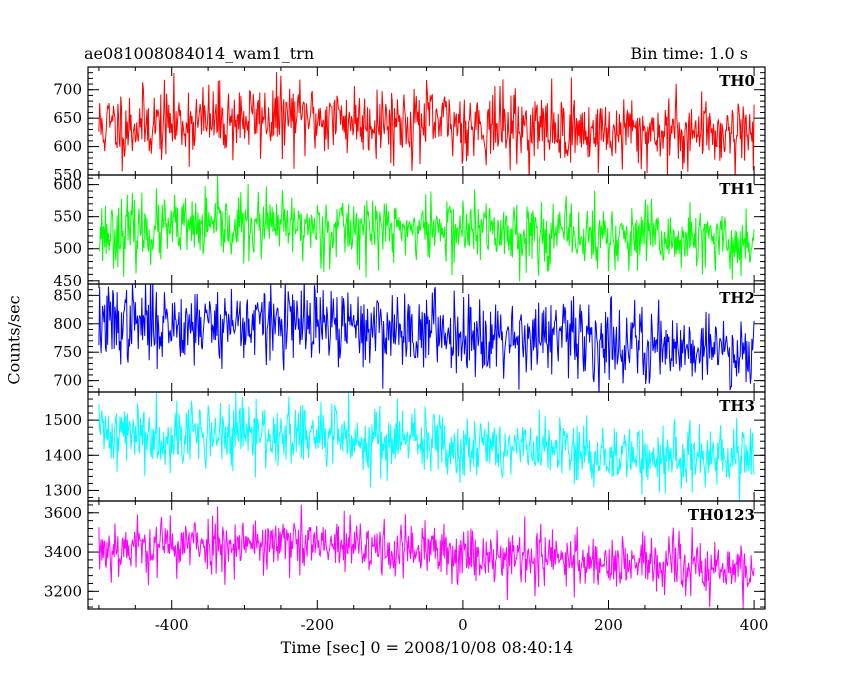 Image resolution: width=850 pixels, height=680 pixels. Describe the element at coordinates (199, 53) in the screenshot. I see `chart-title: ae081008084014_wam1_trn` at that location.